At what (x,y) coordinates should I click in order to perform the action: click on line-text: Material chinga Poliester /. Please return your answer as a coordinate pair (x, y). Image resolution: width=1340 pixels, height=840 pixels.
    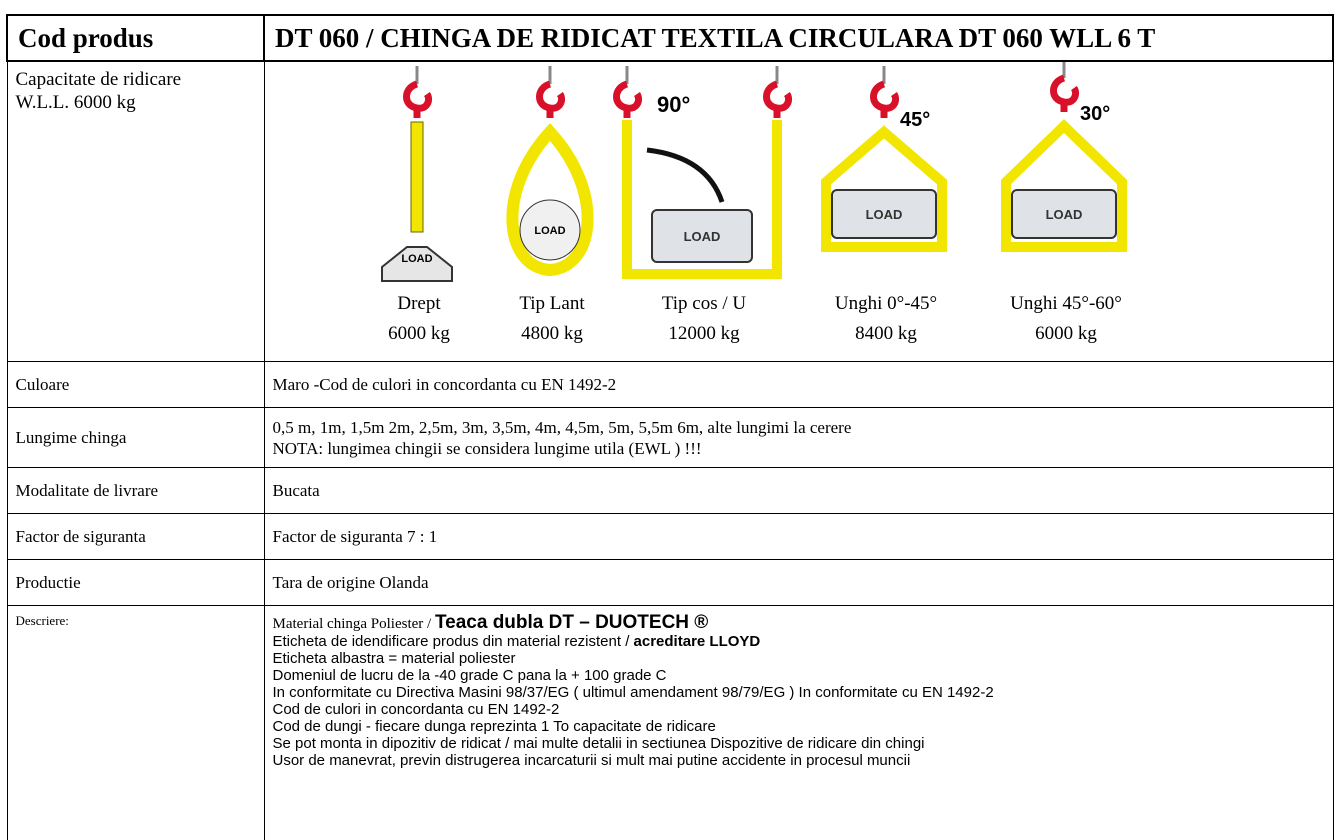
    Looking at the image, I should click on (354, 624).